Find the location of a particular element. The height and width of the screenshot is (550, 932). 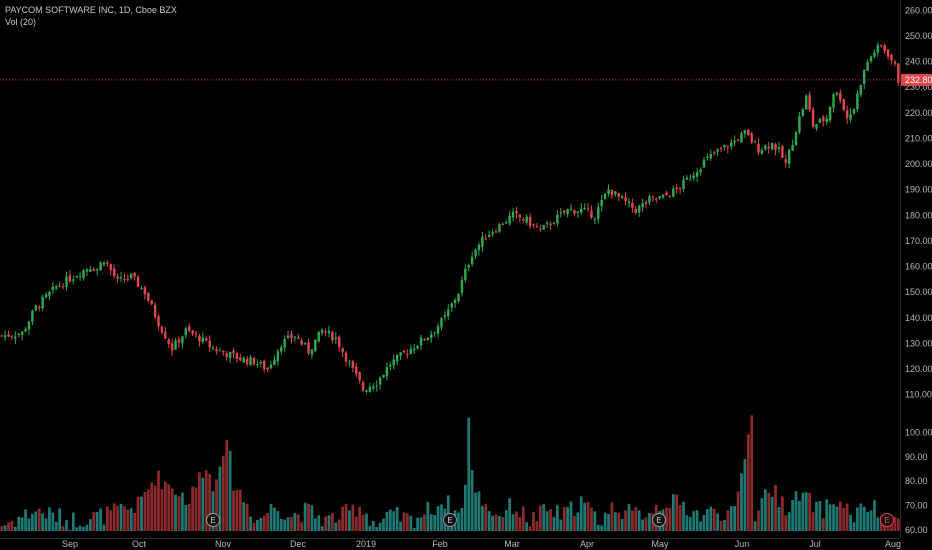

time-tick-label: Dec is located at coordinates (298, 544).